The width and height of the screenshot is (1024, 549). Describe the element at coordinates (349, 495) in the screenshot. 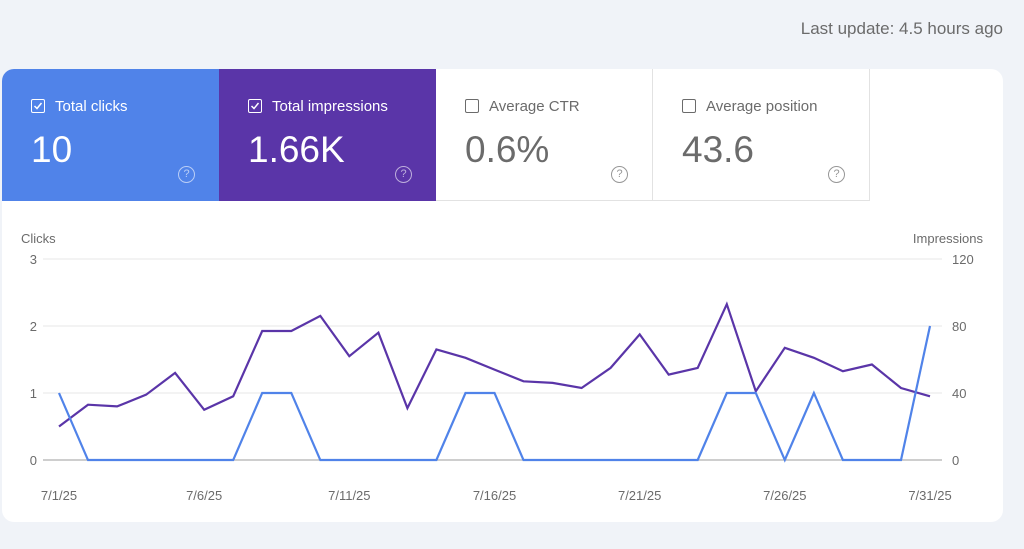

I see `x-tick-label: 7/11/25` at that location.